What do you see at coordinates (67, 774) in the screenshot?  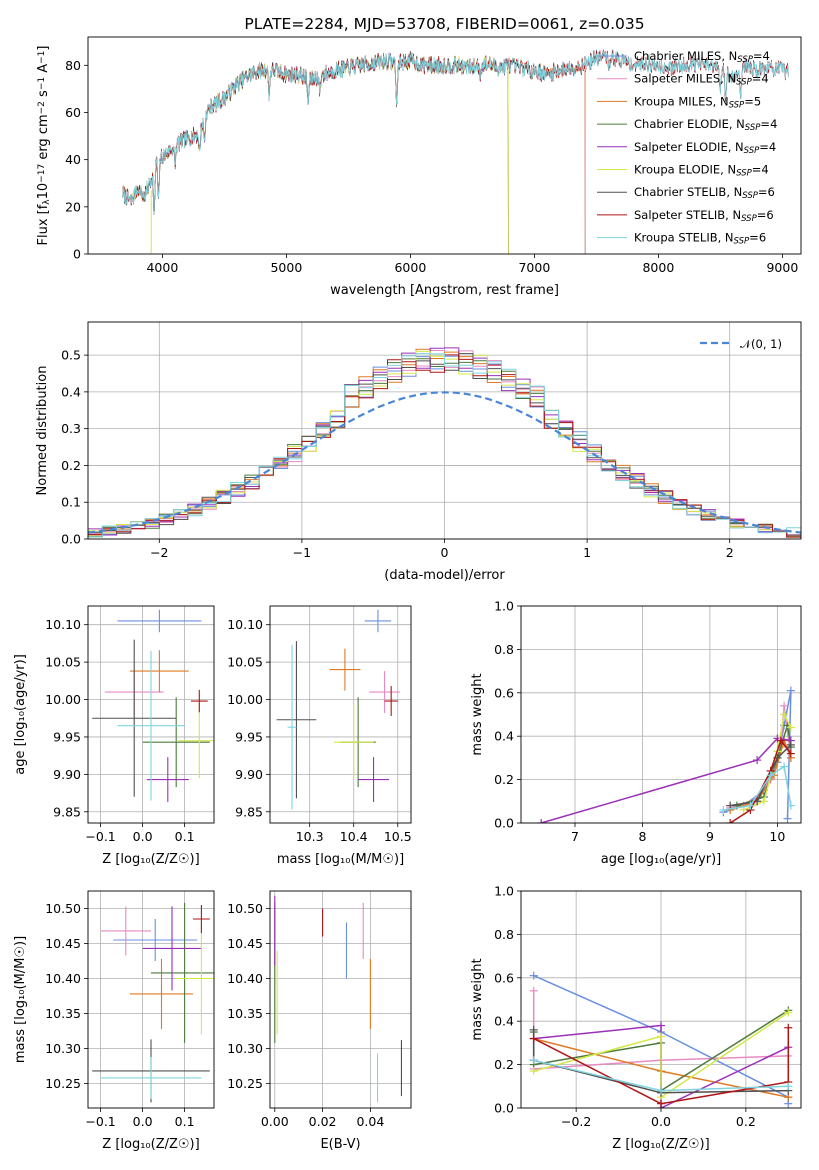 I see `y-tick-label: 9.90` at bounding box center [67, 774].